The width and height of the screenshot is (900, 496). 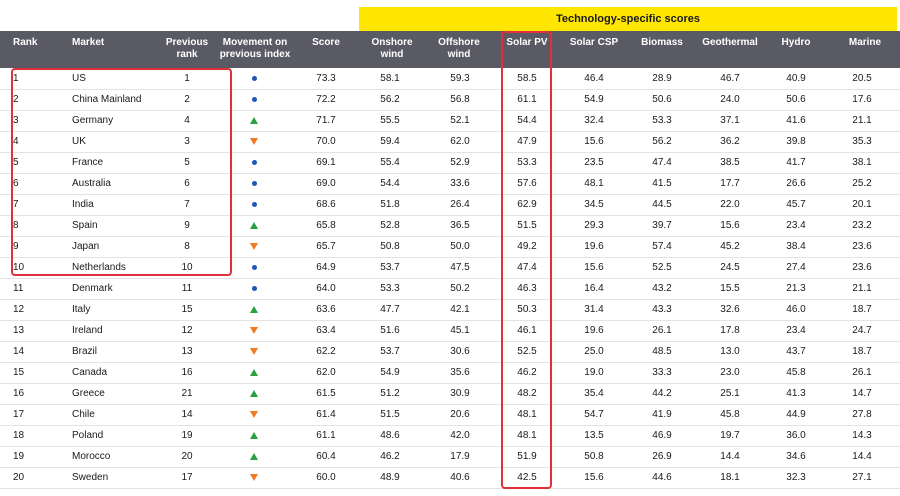 I want to click on cell-geothermal: 32.6, so click(x=730, y=309).